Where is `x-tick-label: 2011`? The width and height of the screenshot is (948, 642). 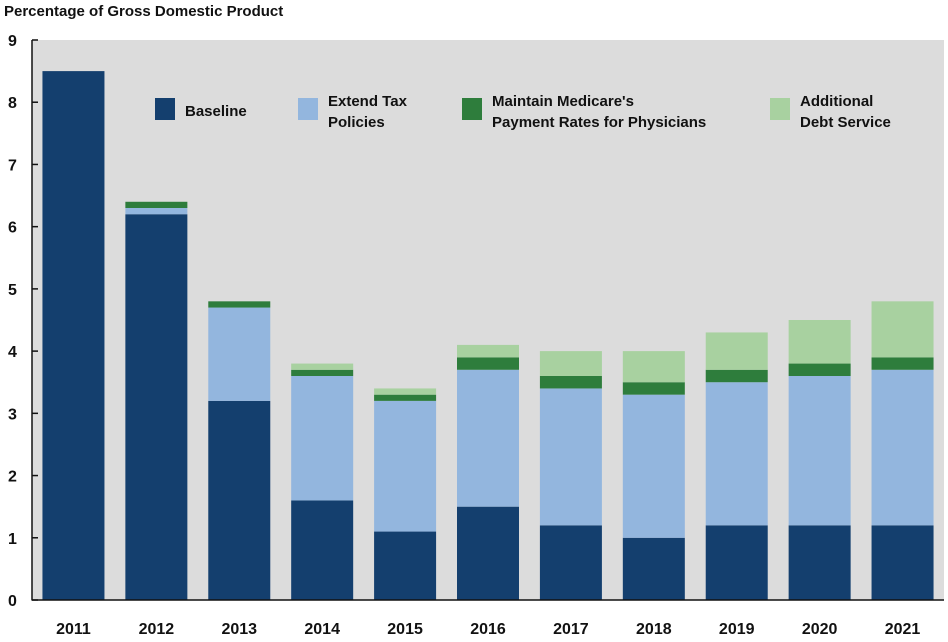 x-tick-label: 2011 is located at coordinates (73, 629).